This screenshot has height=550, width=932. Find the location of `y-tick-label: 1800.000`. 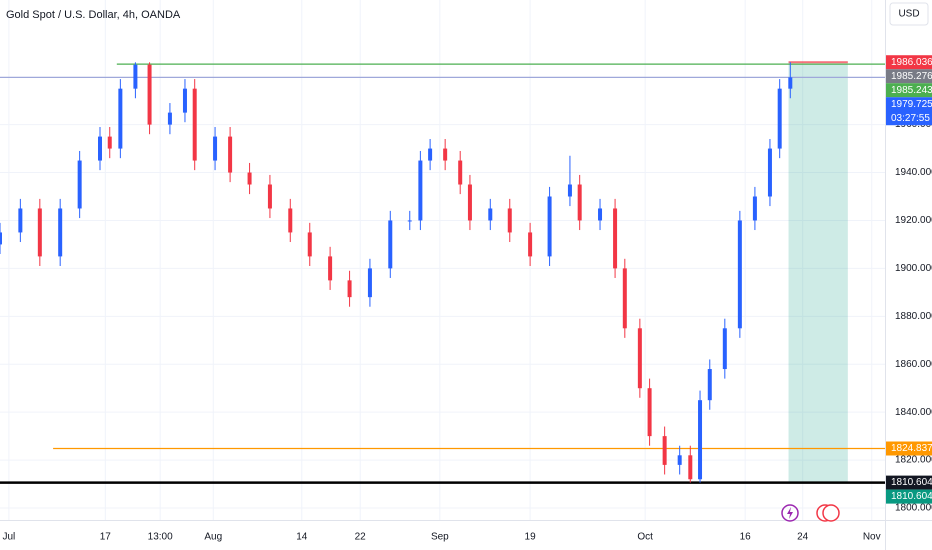

y-tick-label: 1800.000 is located at coordinates (913, 508).